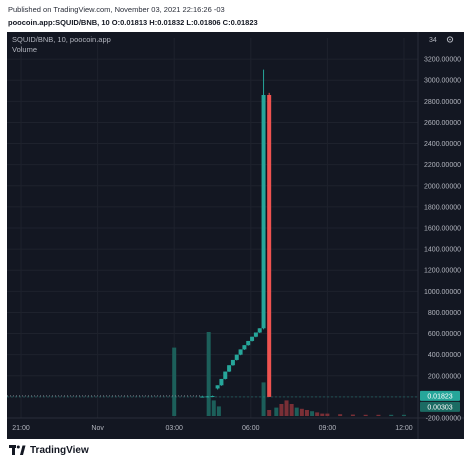  Describe the element at coordinates (444, 376) in the screenshot. I see `y-tick-label: 200.00000` at that location.